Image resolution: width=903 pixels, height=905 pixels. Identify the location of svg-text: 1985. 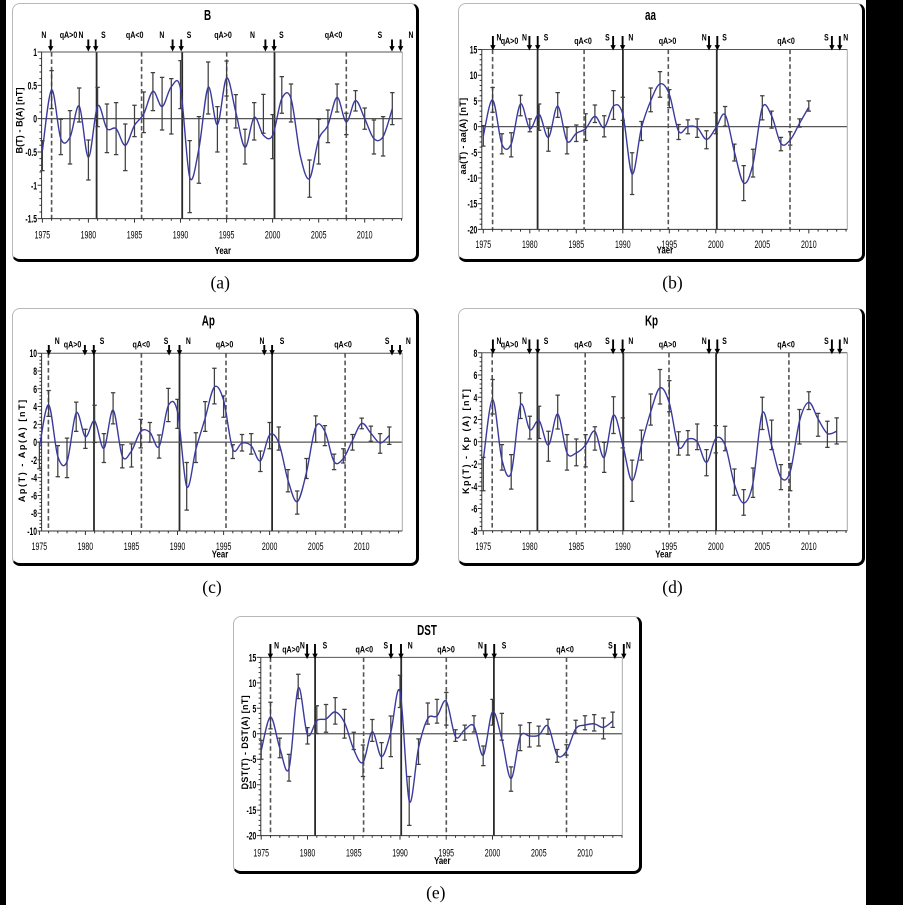
(354, 852).